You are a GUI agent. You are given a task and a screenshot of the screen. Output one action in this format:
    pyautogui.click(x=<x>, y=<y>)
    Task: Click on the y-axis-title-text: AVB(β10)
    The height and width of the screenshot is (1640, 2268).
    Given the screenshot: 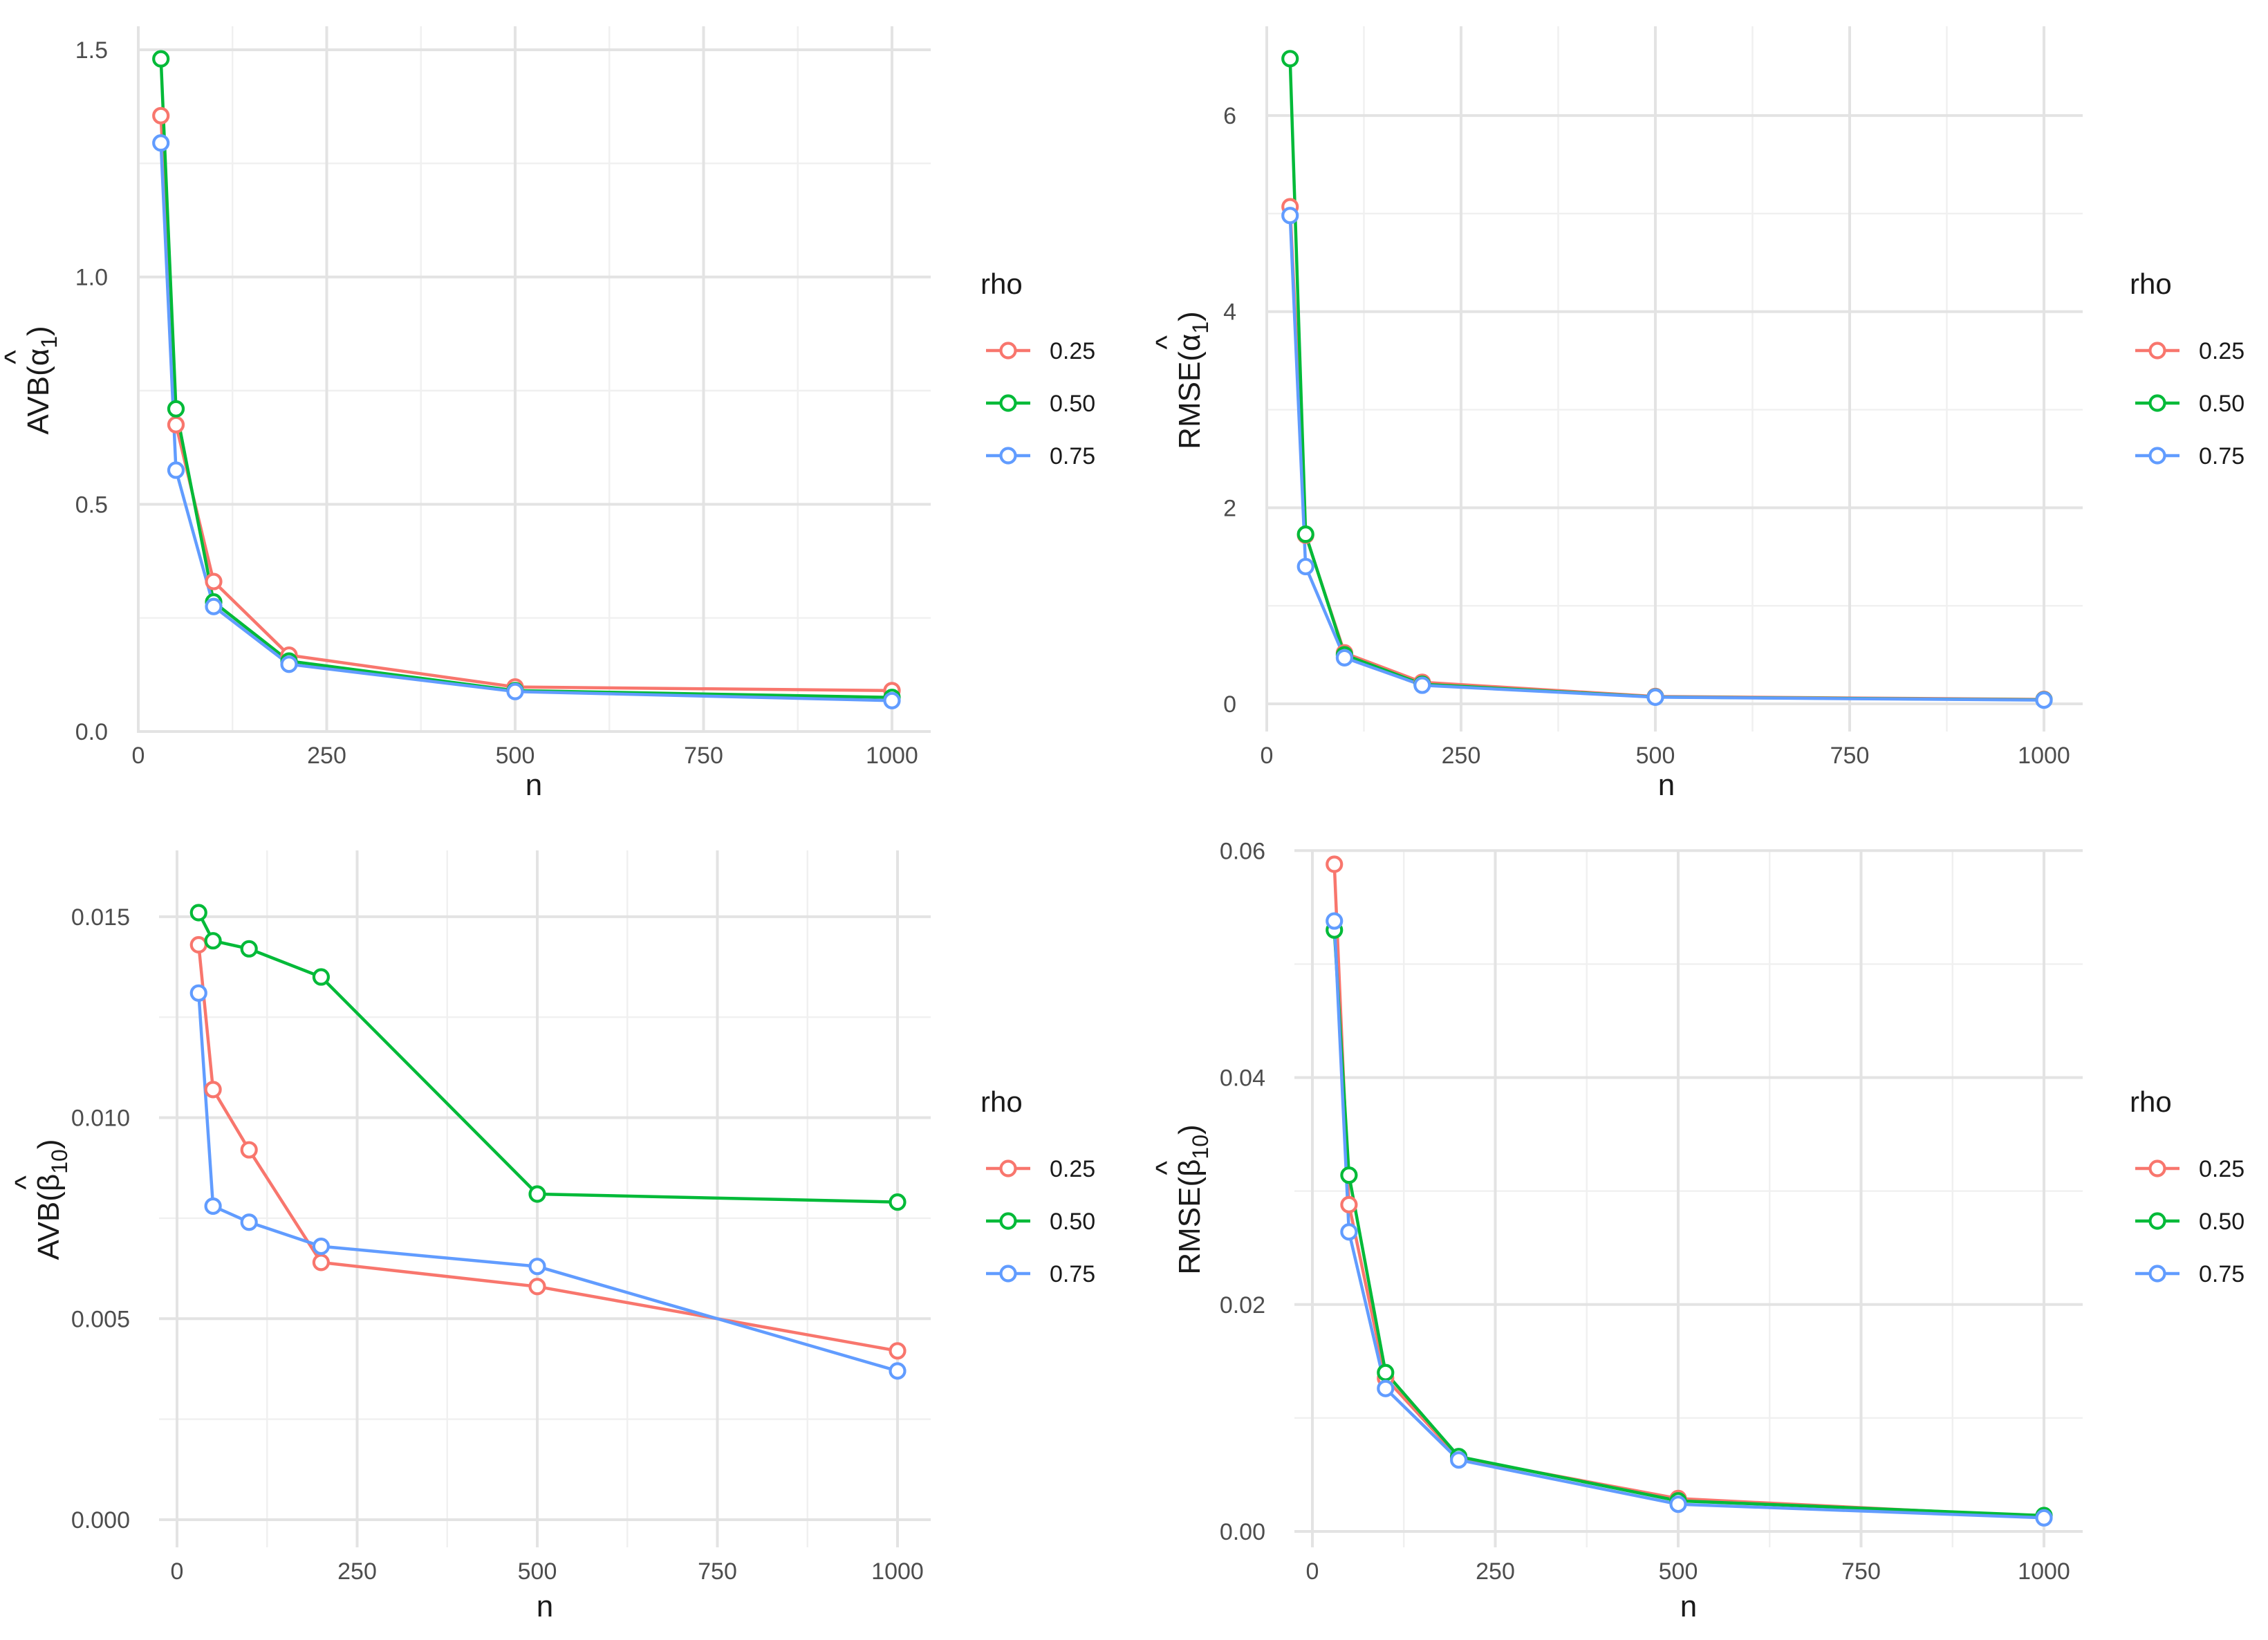 What is the action you would take?
    pyautogui.click(x=52, y=1199)
    